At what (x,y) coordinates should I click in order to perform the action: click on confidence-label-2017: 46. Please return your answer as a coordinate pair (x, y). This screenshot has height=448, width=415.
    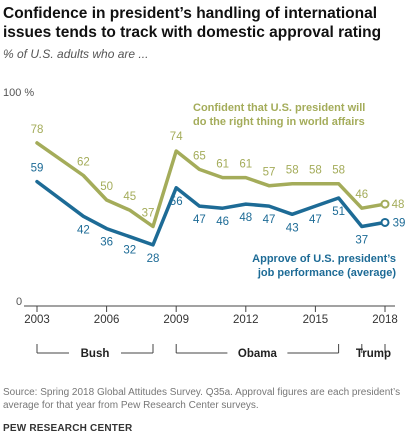
    Looking at the image, I should click on (361, 195).